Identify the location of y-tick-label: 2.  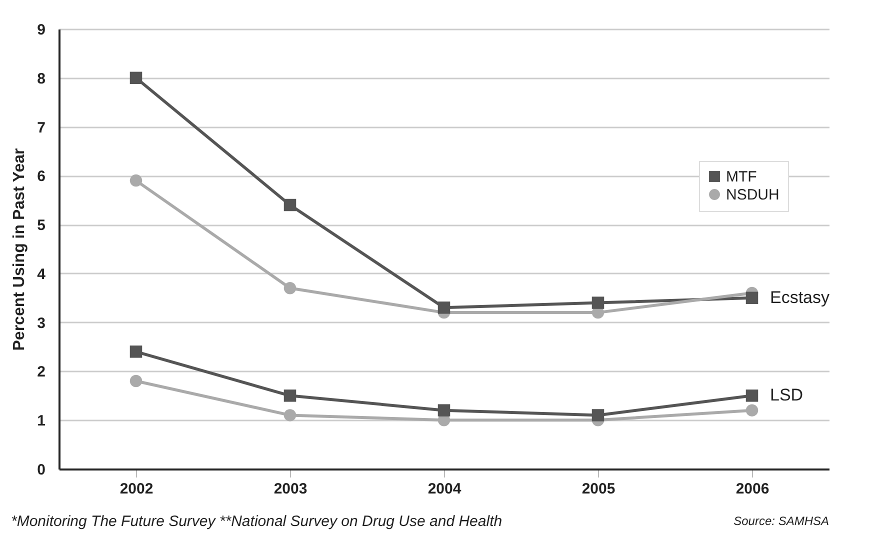
(41, 372).